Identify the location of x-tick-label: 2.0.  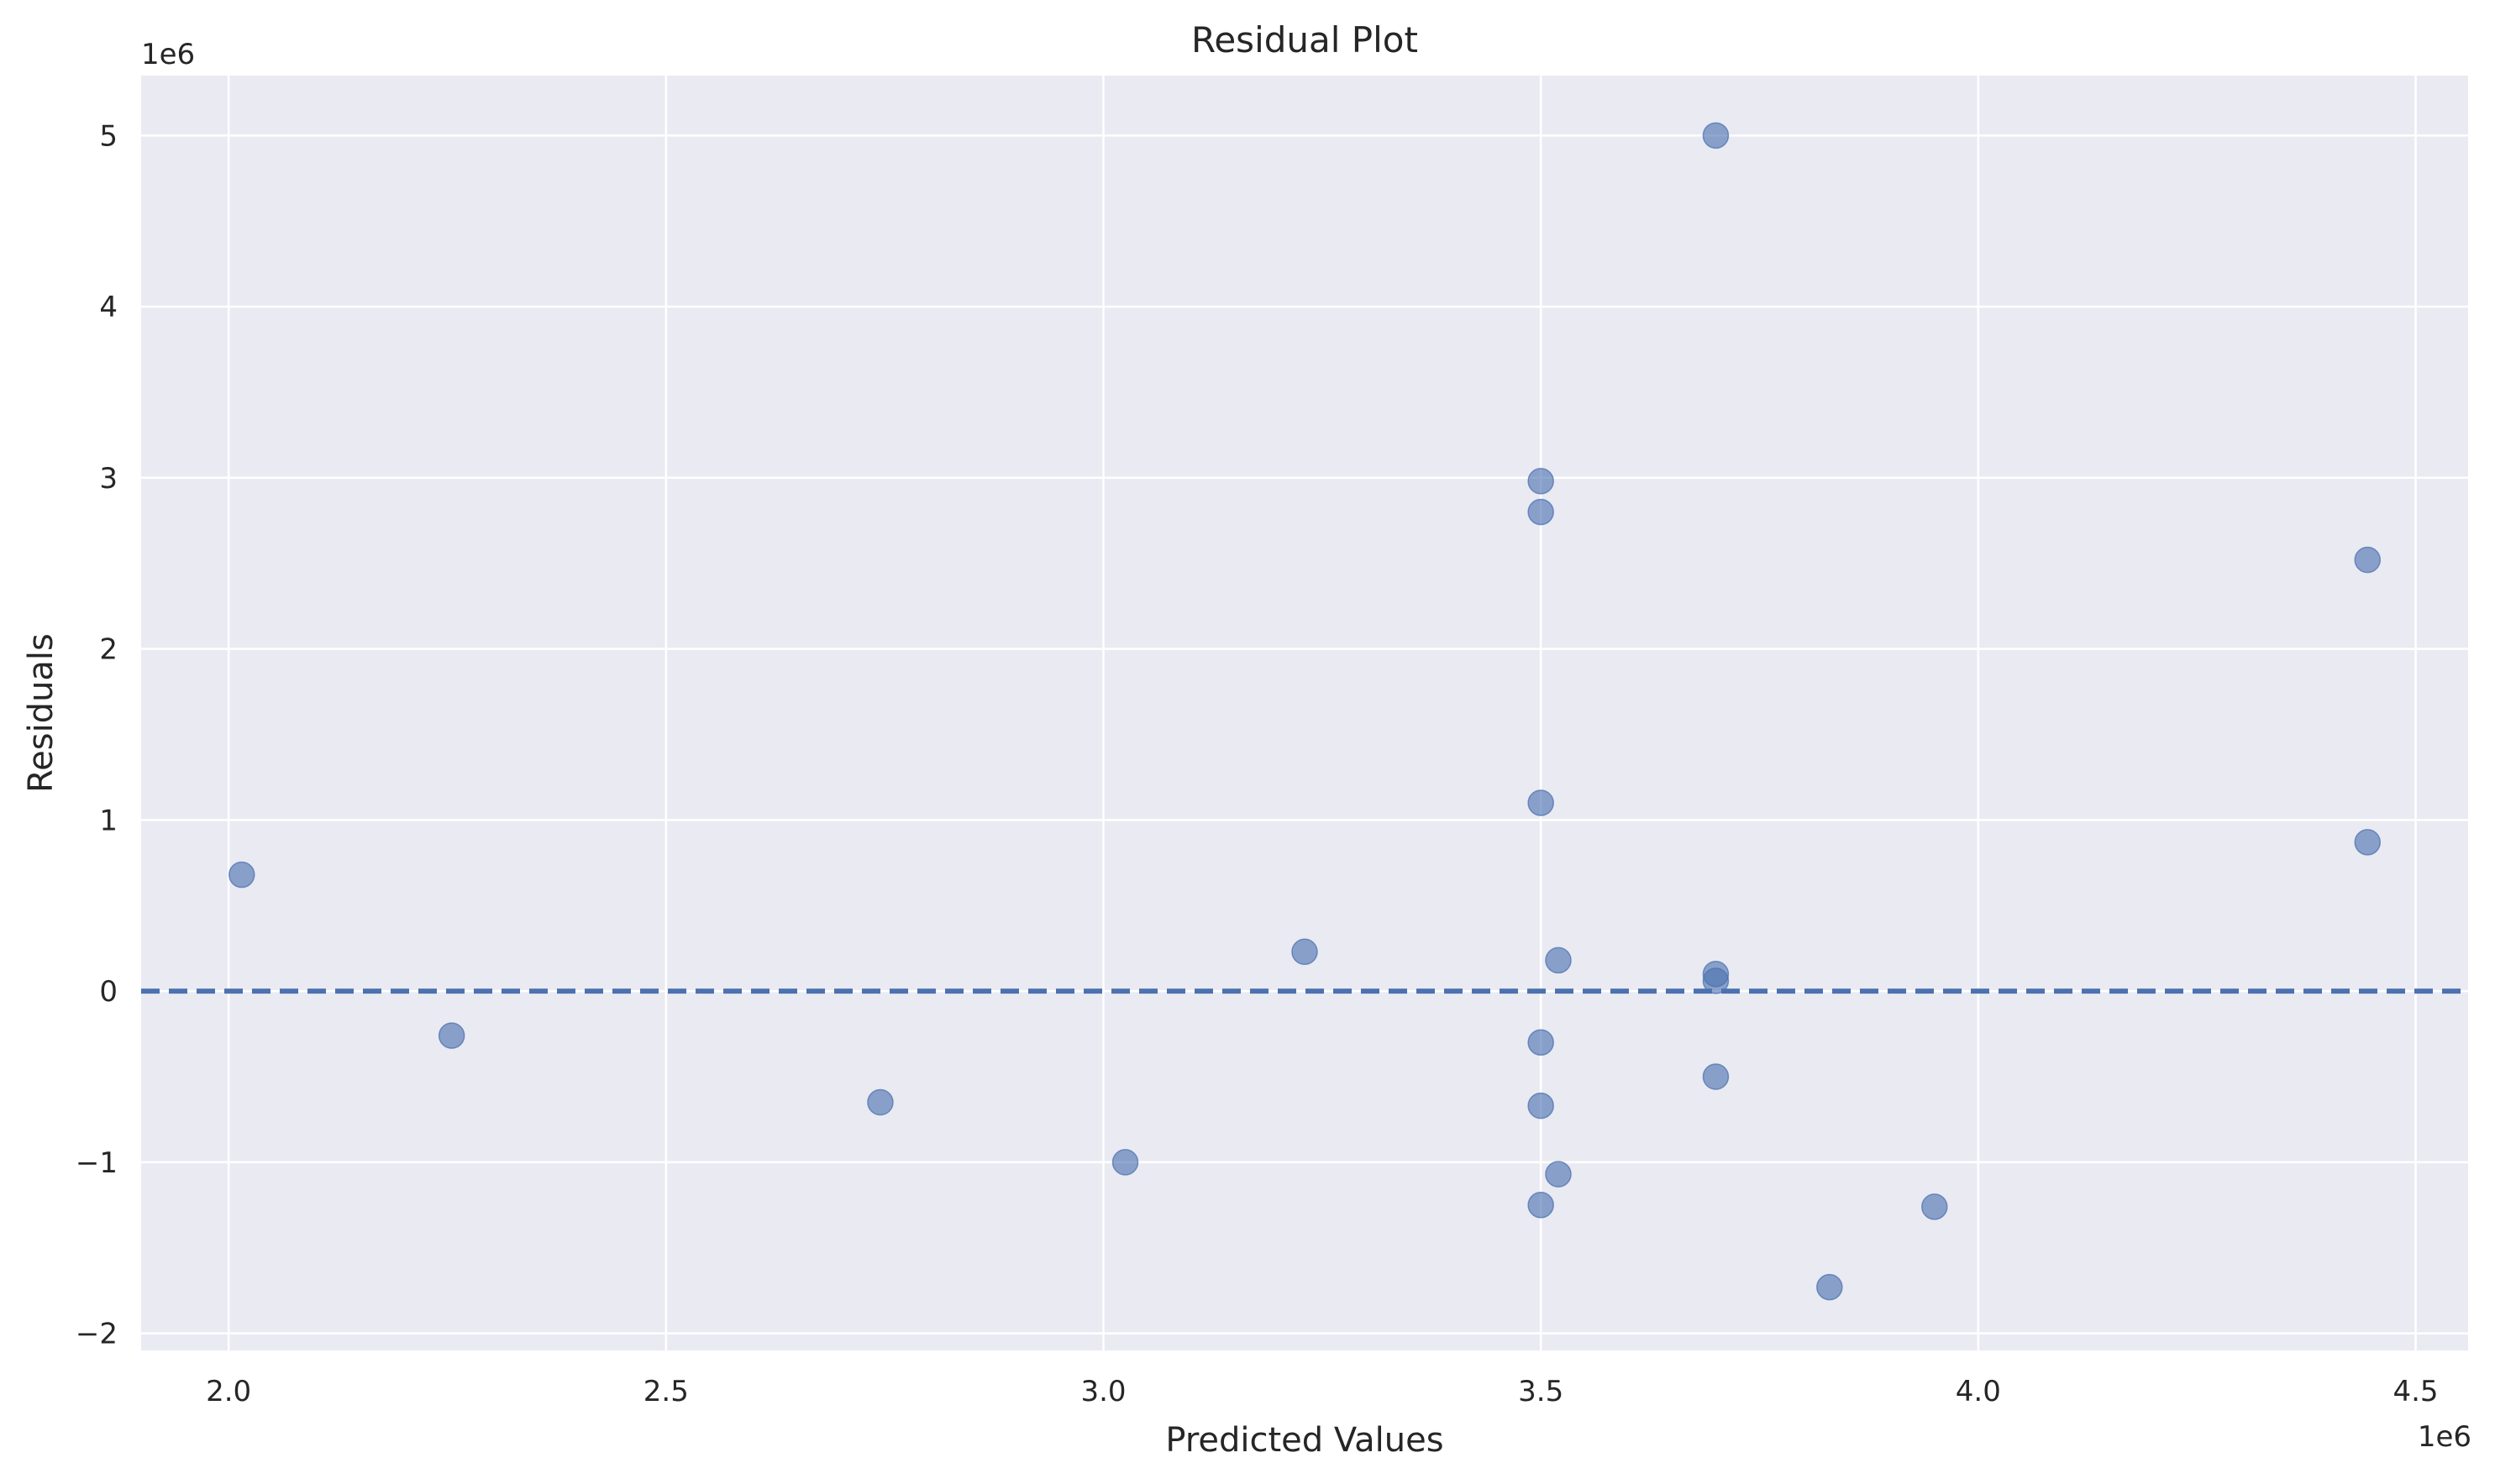
(229, 1391).